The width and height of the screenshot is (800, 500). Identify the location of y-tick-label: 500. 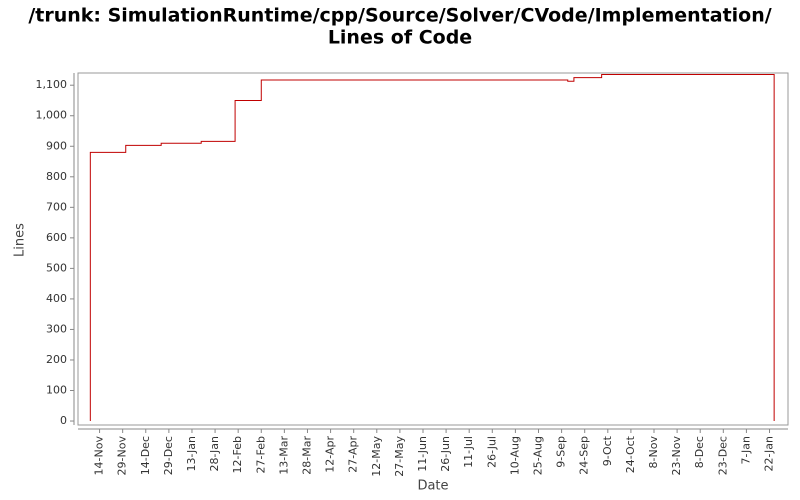
(56, 267).